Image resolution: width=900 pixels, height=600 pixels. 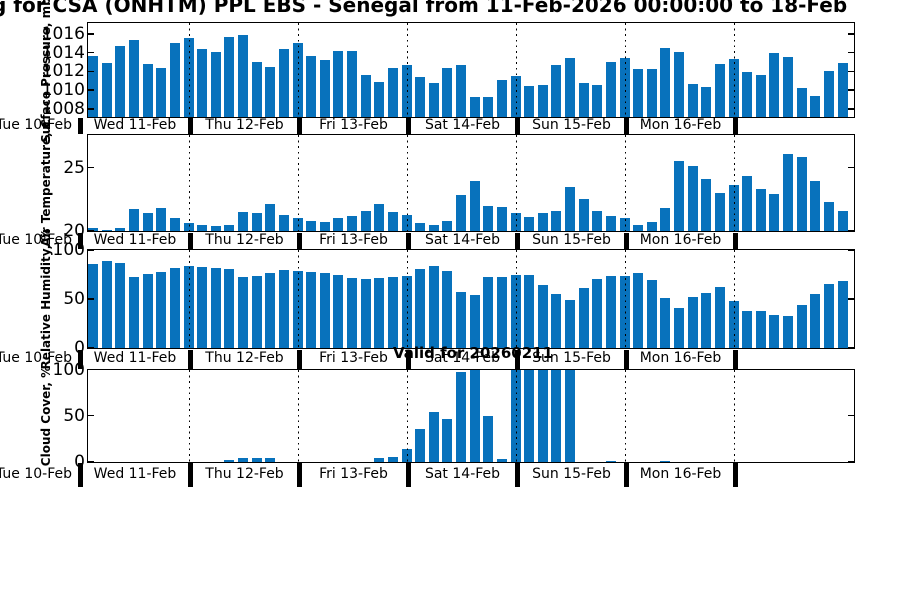 What do you see at coordinates (36, 239) in the screenshot?
I see `day-label-tue-10-feb: Tue 10-Feb` at bounding box center [36, 239].